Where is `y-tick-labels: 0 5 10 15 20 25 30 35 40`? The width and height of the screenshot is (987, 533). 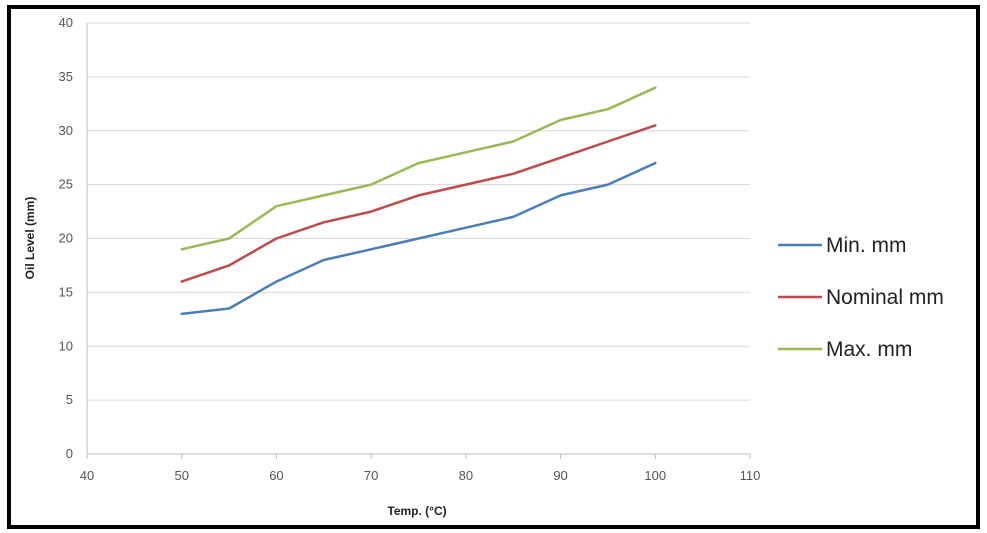
y-tick-labels: 0 5 10 15 20 25 30 35 40 is located at coordinates (66, 238).